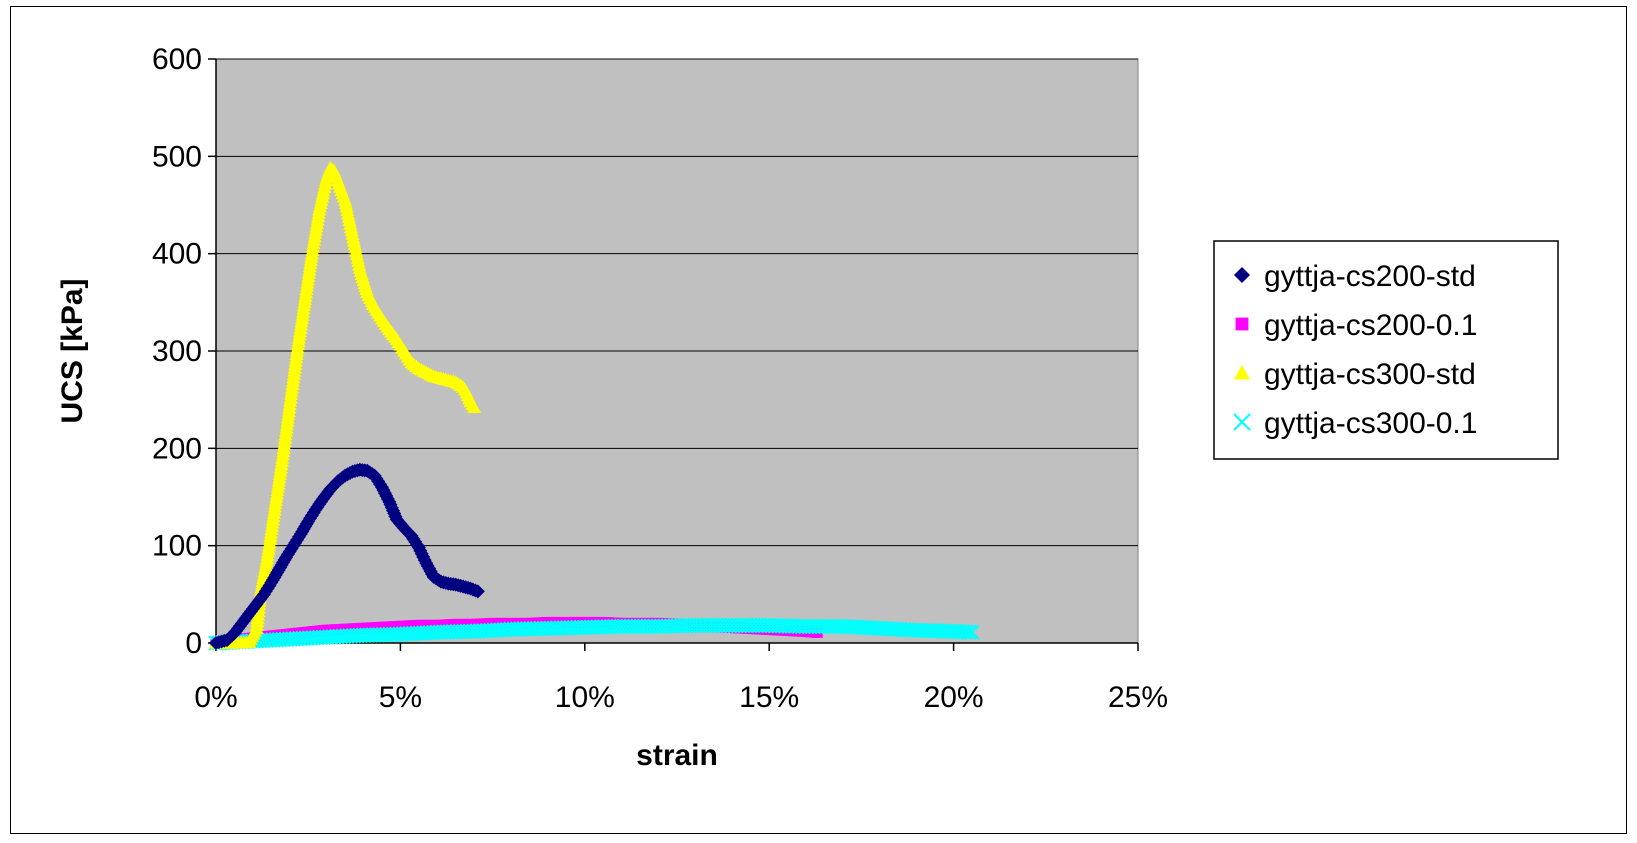  What do you see at coordinates (177, 546) in the screenshot?
I see `y-tick-label: 100` at bounding box center [177, 546].